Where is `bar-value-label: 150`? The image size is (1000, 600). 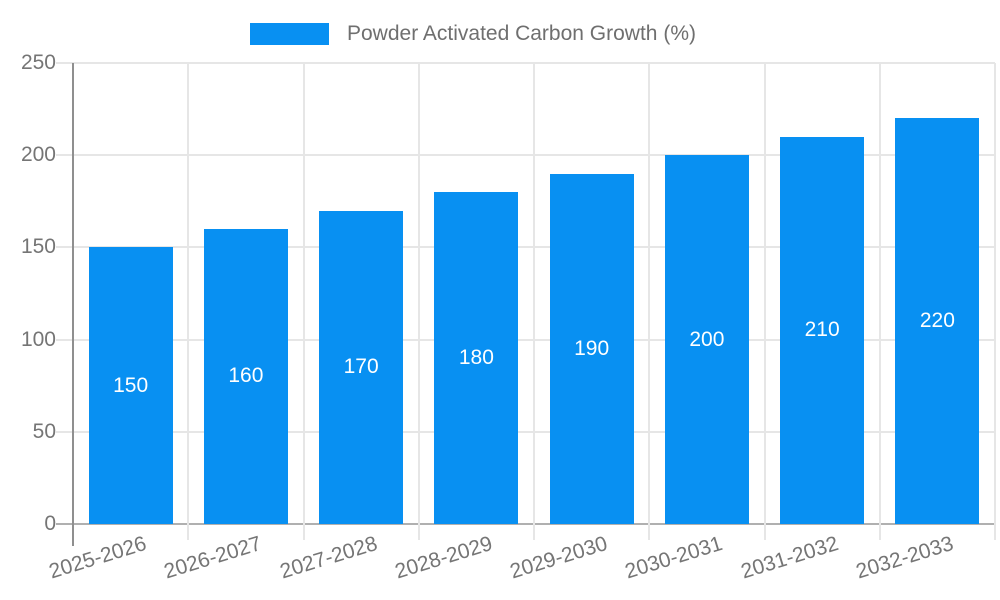 bar-value-label: 150 is located at coordinates (131, 385).